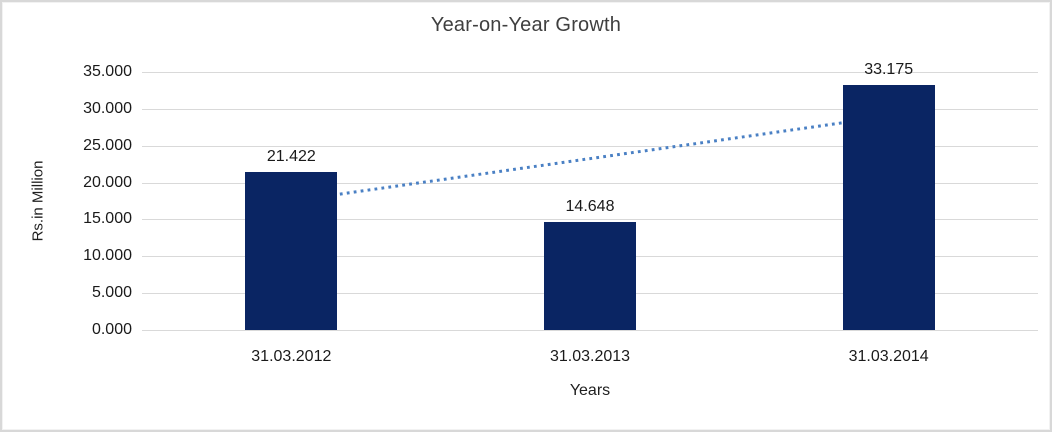 This screenshot has width=1052, height=432. What do you see at coordinates (291, 157) in the screenshot?
I see `bar-value-label: 21.422` at bounding box center [291, 157].